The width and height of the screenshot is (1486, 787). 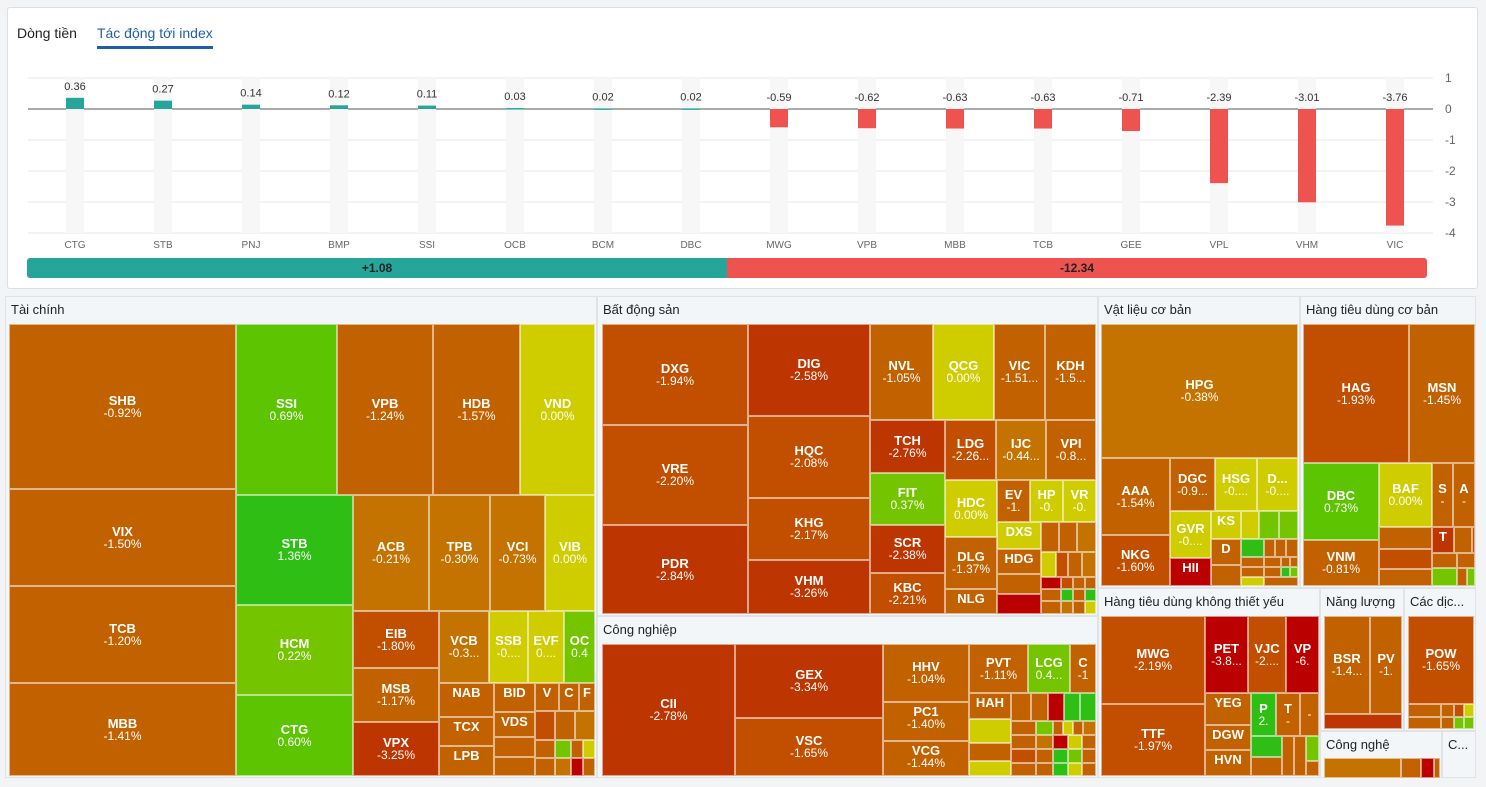 I want to click on tile-dgw: DGW, so click(x=1228, y=737).